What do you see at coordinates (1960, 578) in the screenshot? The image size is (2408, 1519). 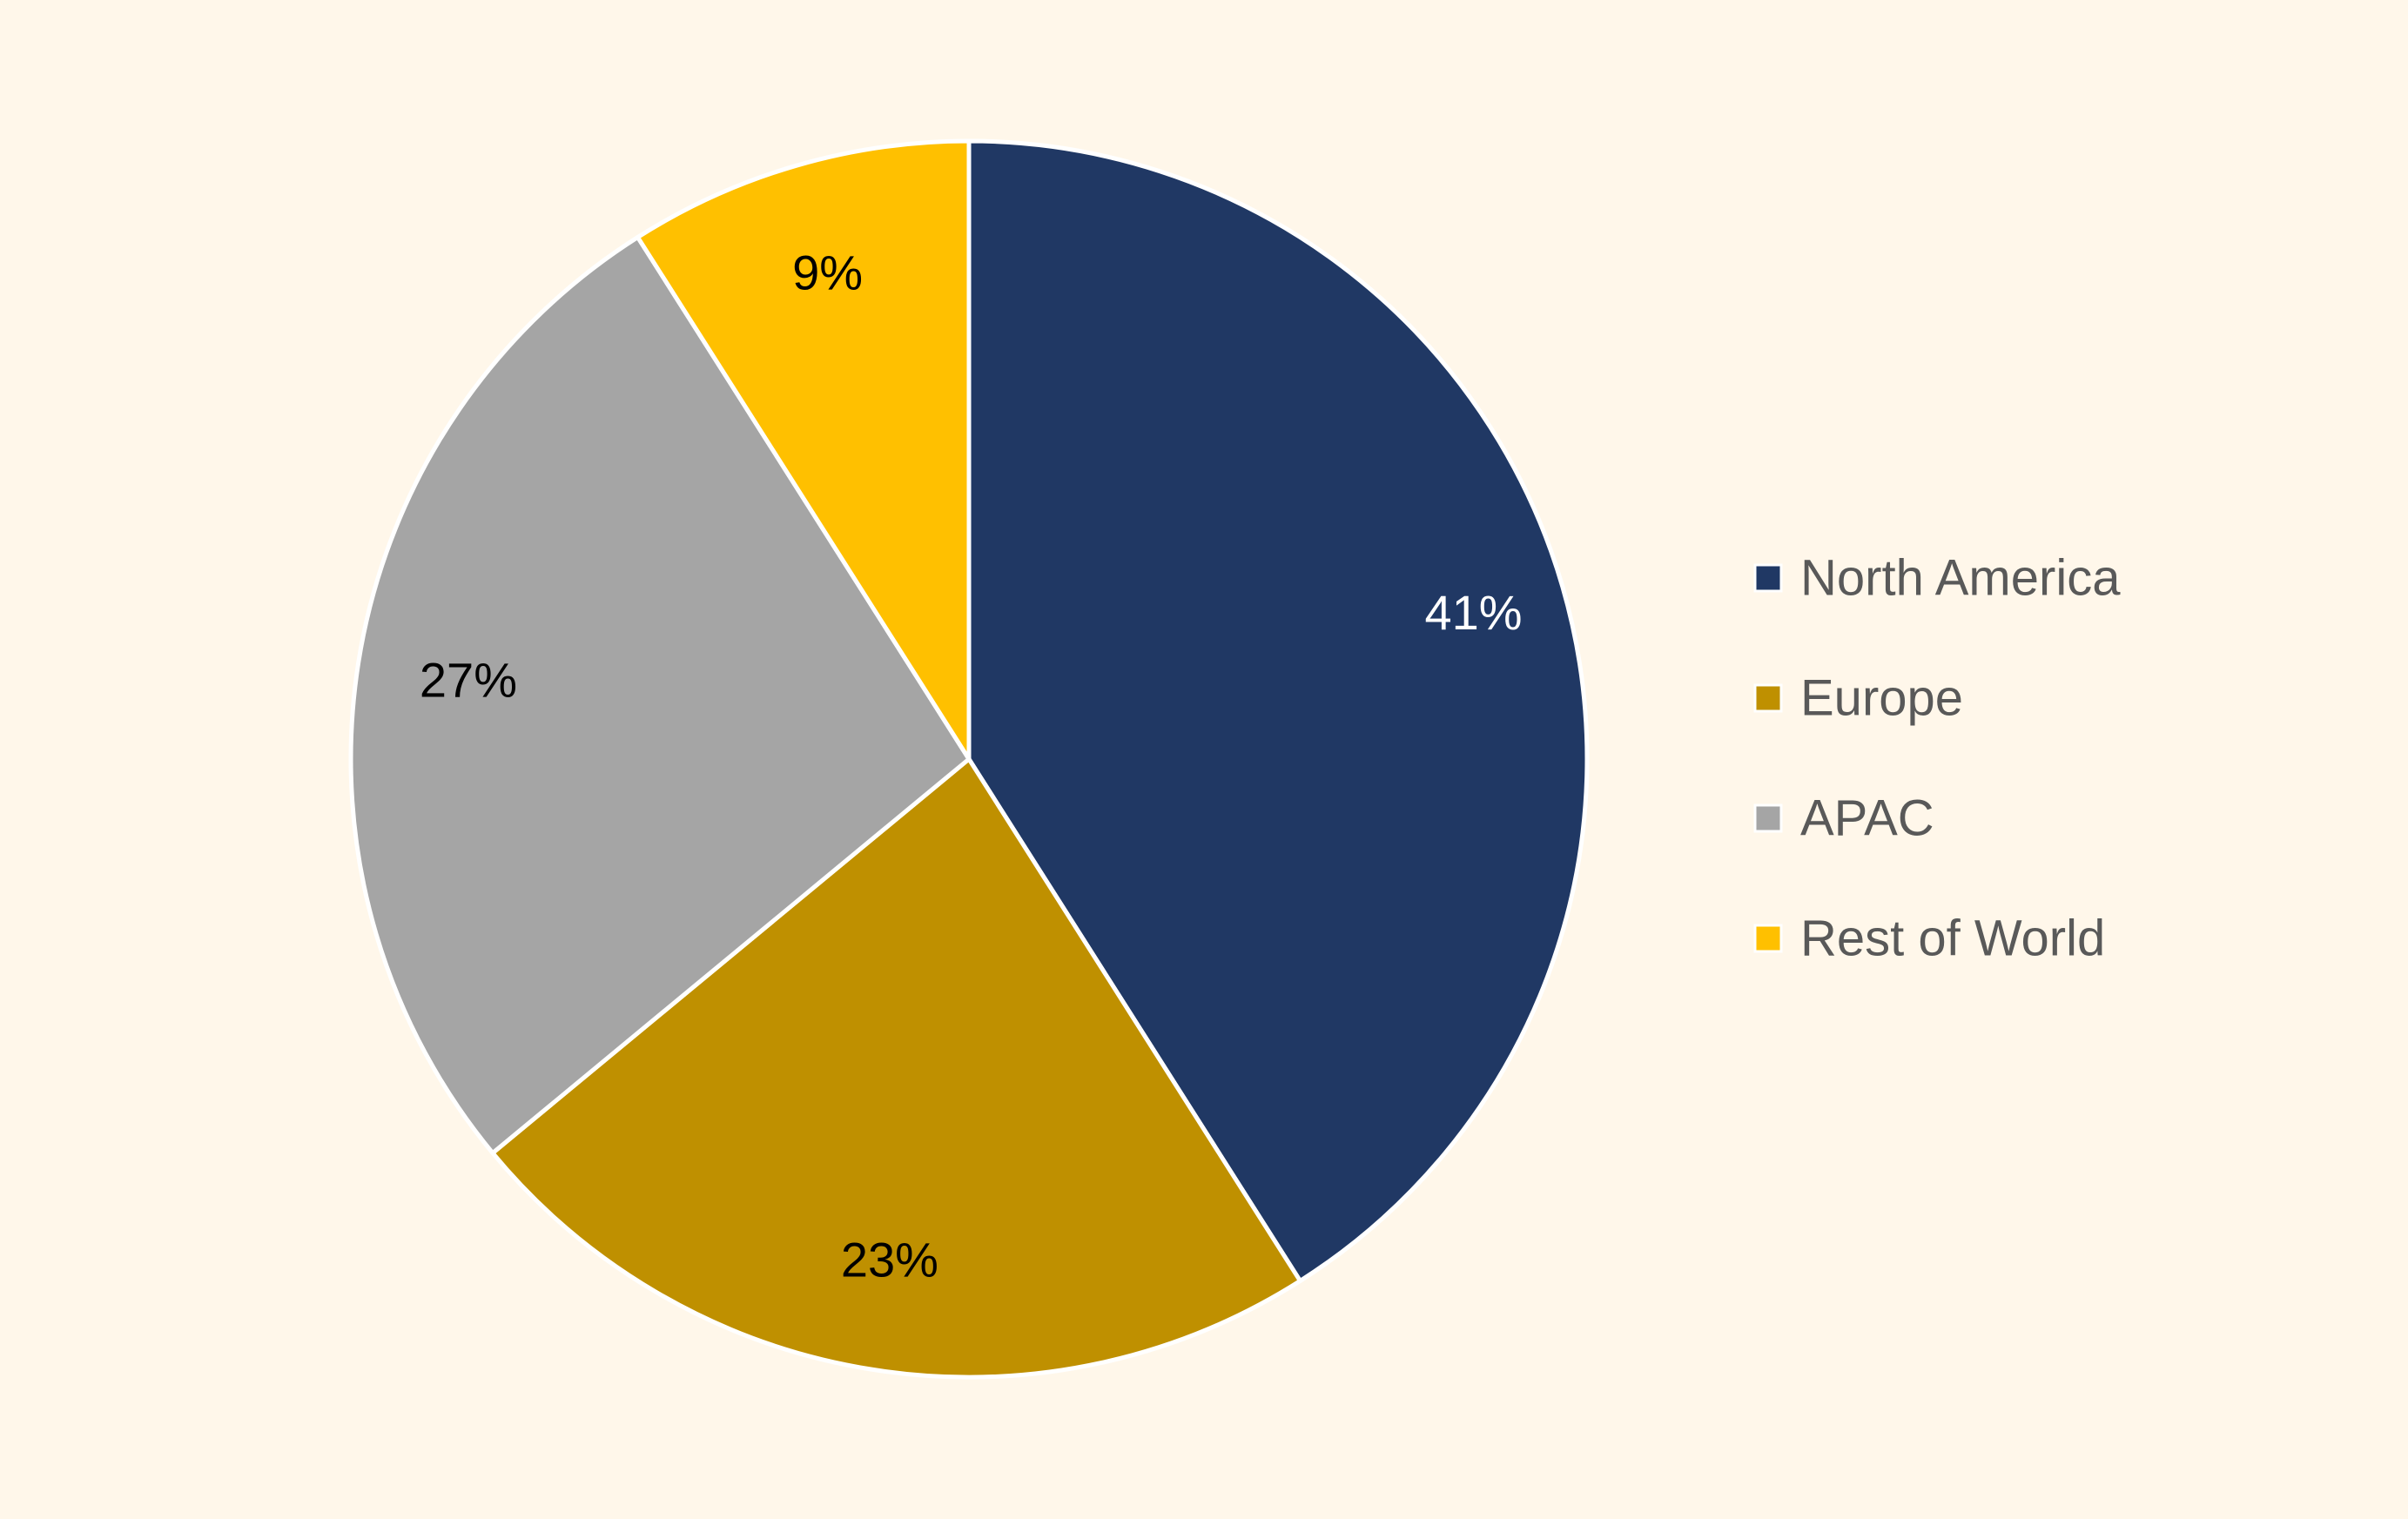 I see `legend-label-north-america: North America` at bounding box center [1960, 578].